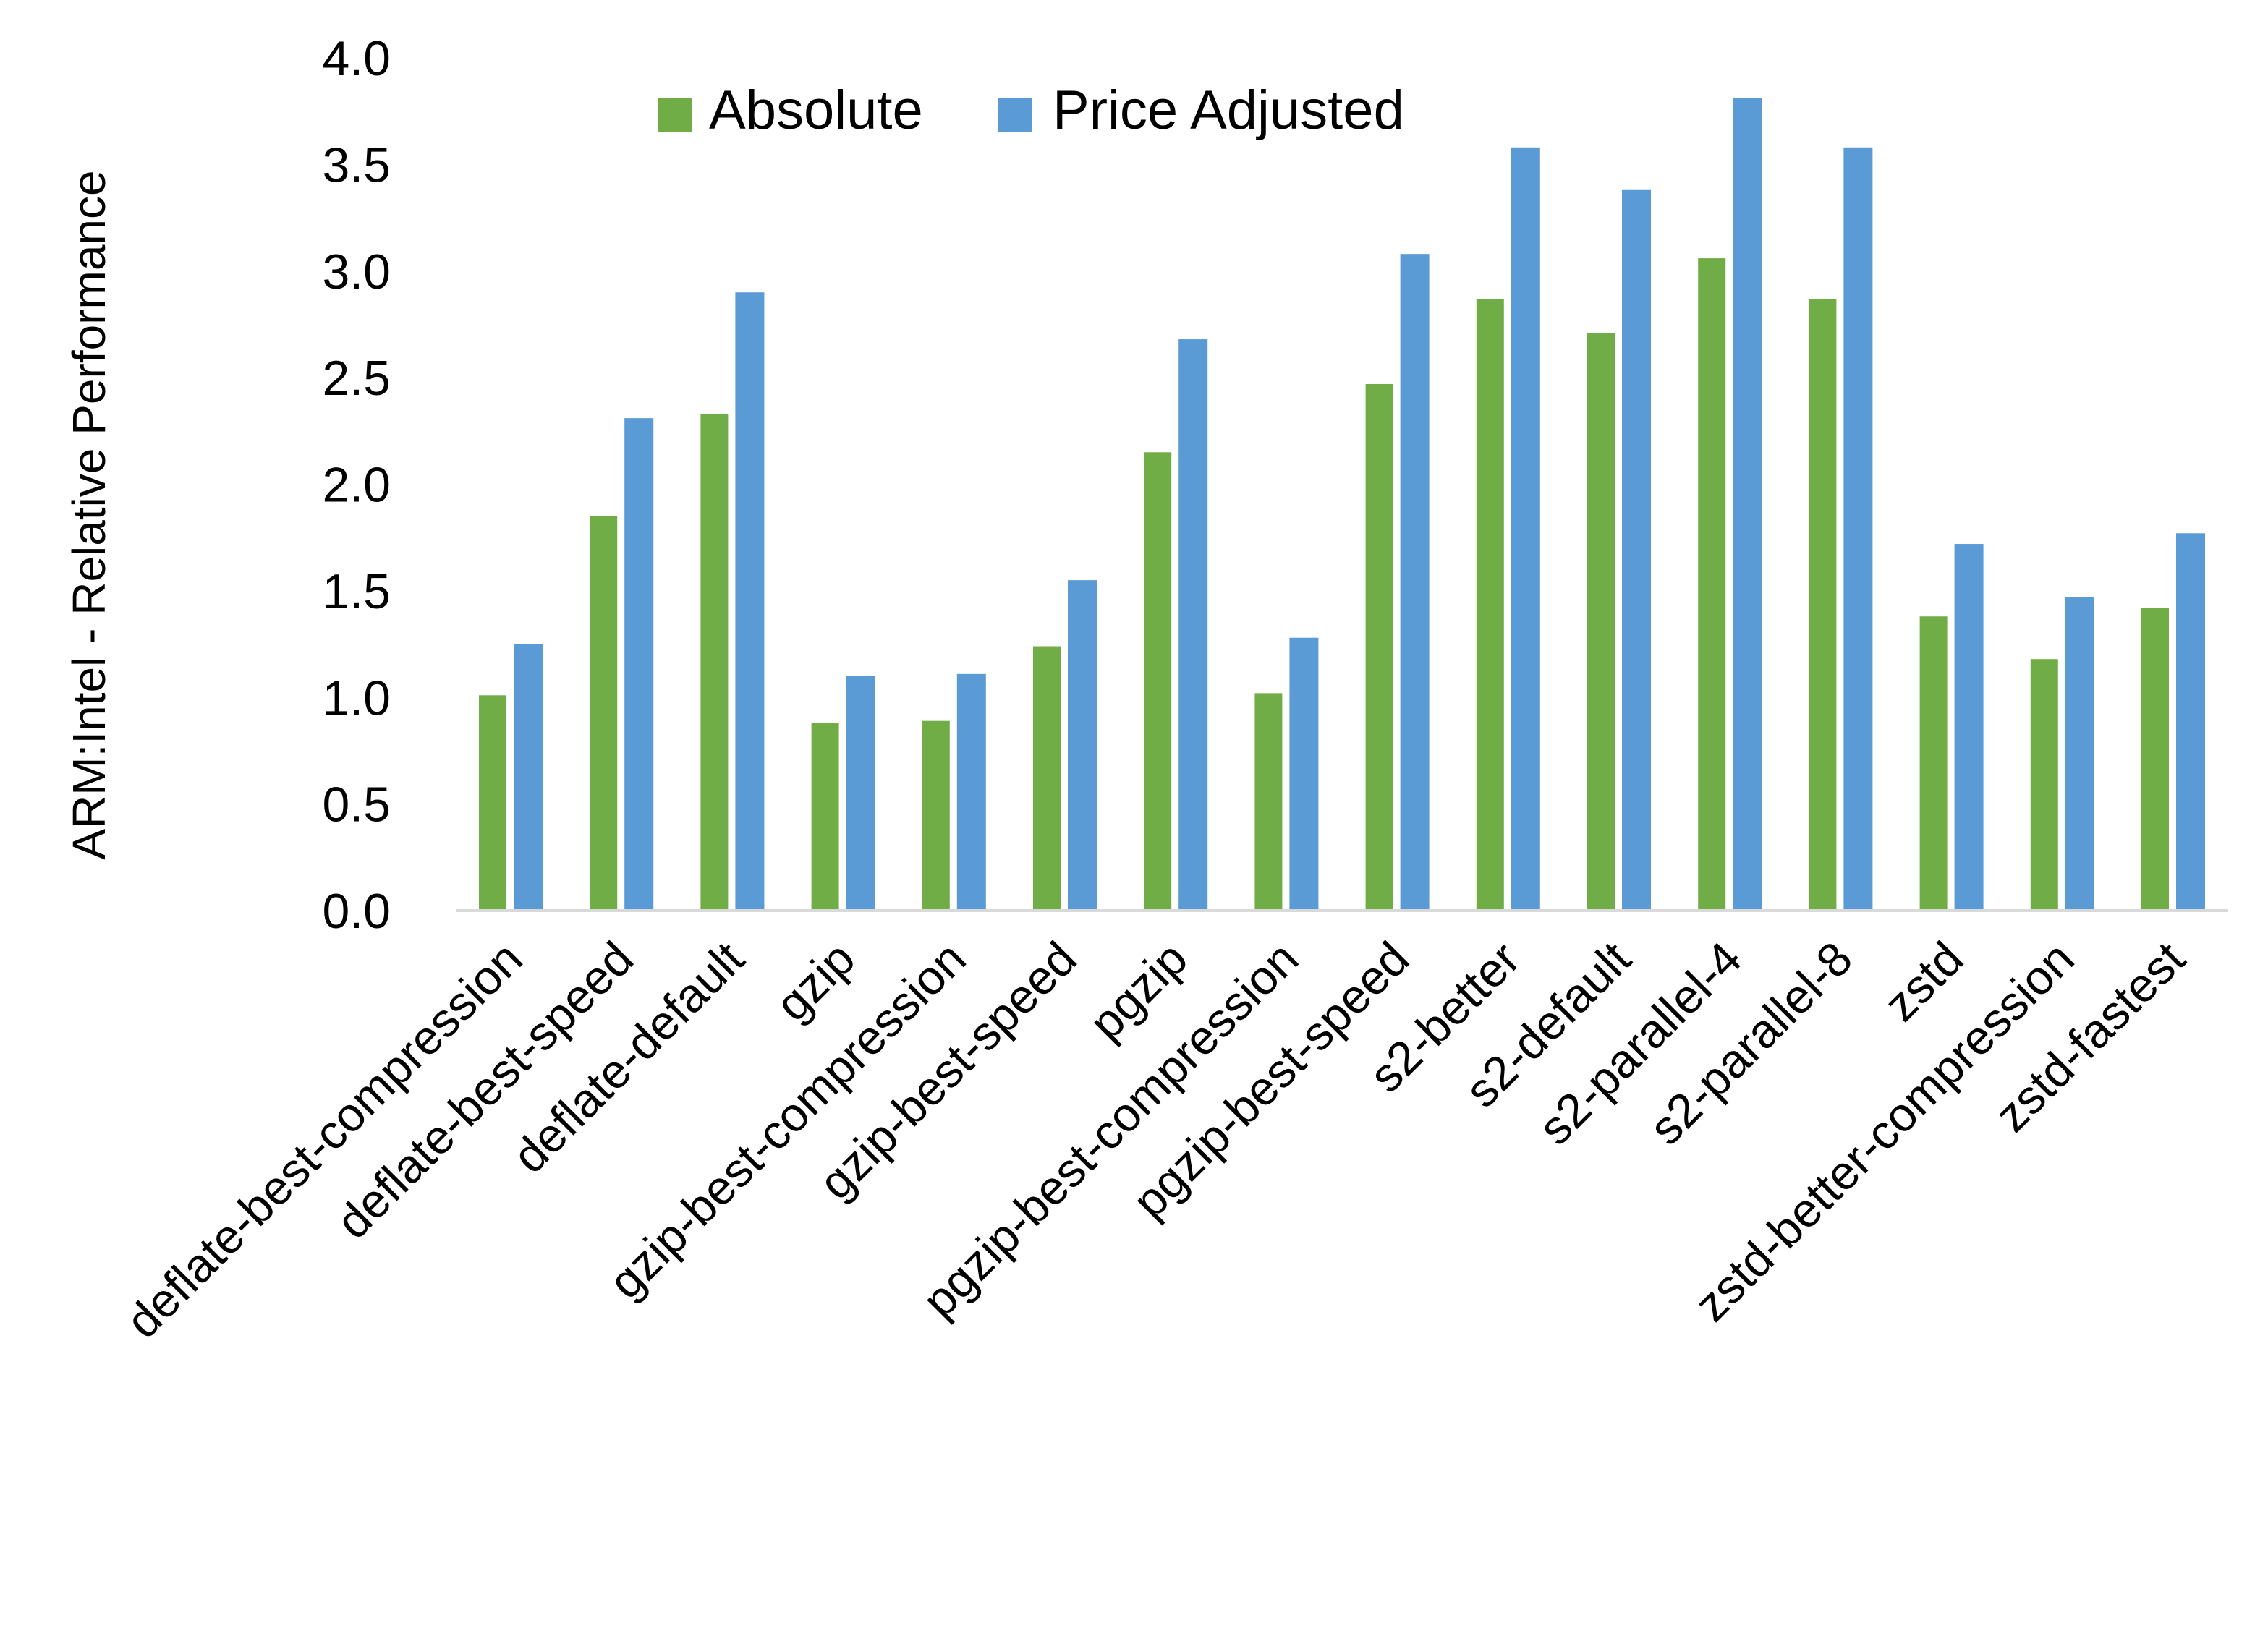 This screenshot has height=1644, width=2268. What do you see at coordinates (604, 713) in the screenshot?
I see `bar-absolute-deflate-best-speed` at bounding box center [604, 713].